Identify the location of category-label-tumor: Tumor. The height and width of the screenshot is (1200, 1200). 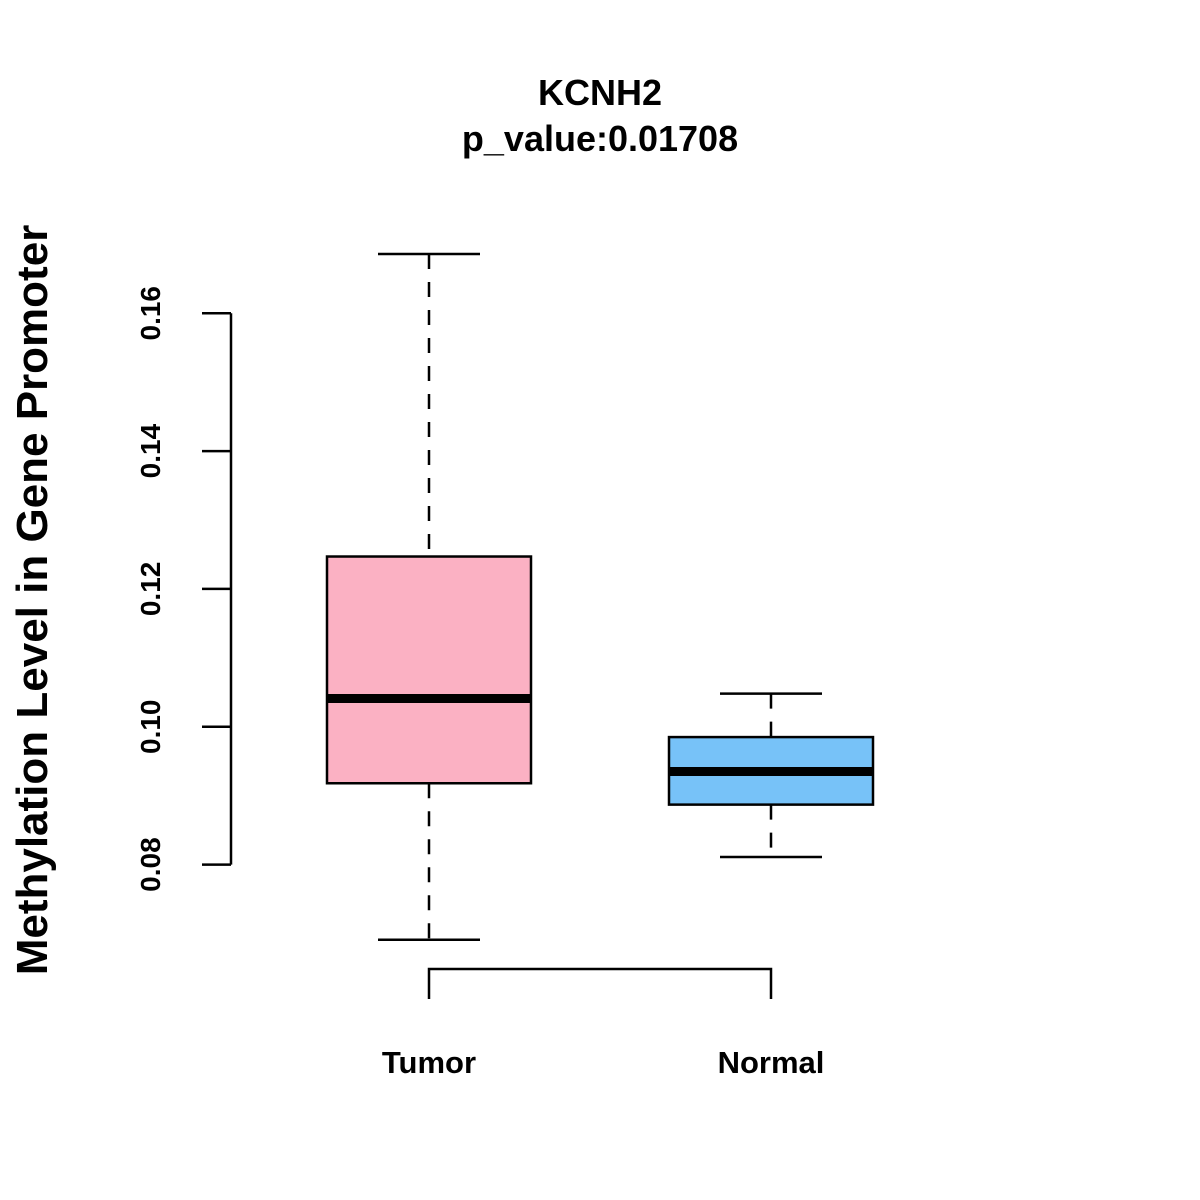
(429, 1062).